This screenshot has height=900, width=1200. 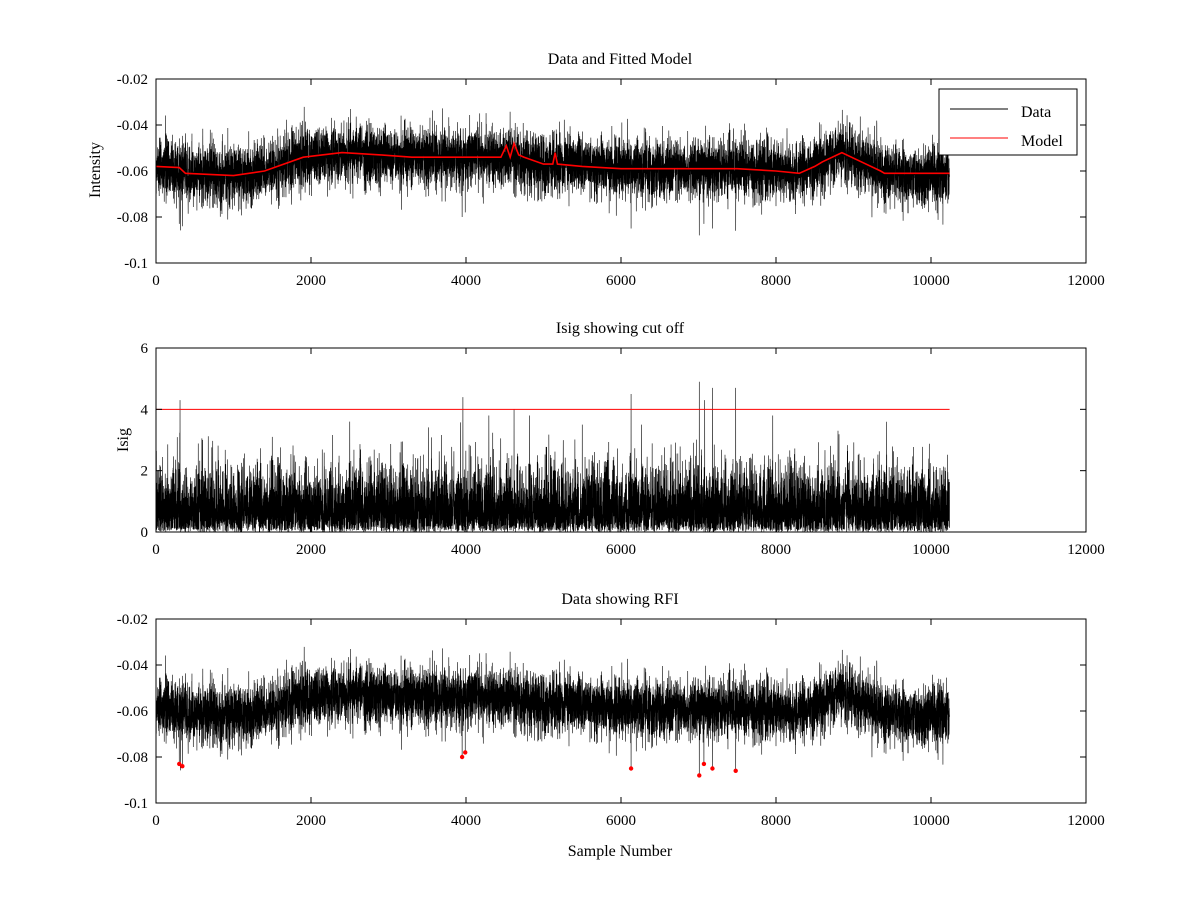 I want to click on panel-2-xtick-label: 10000, so click(x=931, y=550).